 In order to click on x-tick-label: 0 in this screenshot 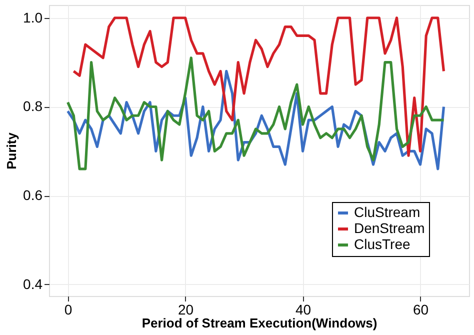, I will do `click(68, 310)`.